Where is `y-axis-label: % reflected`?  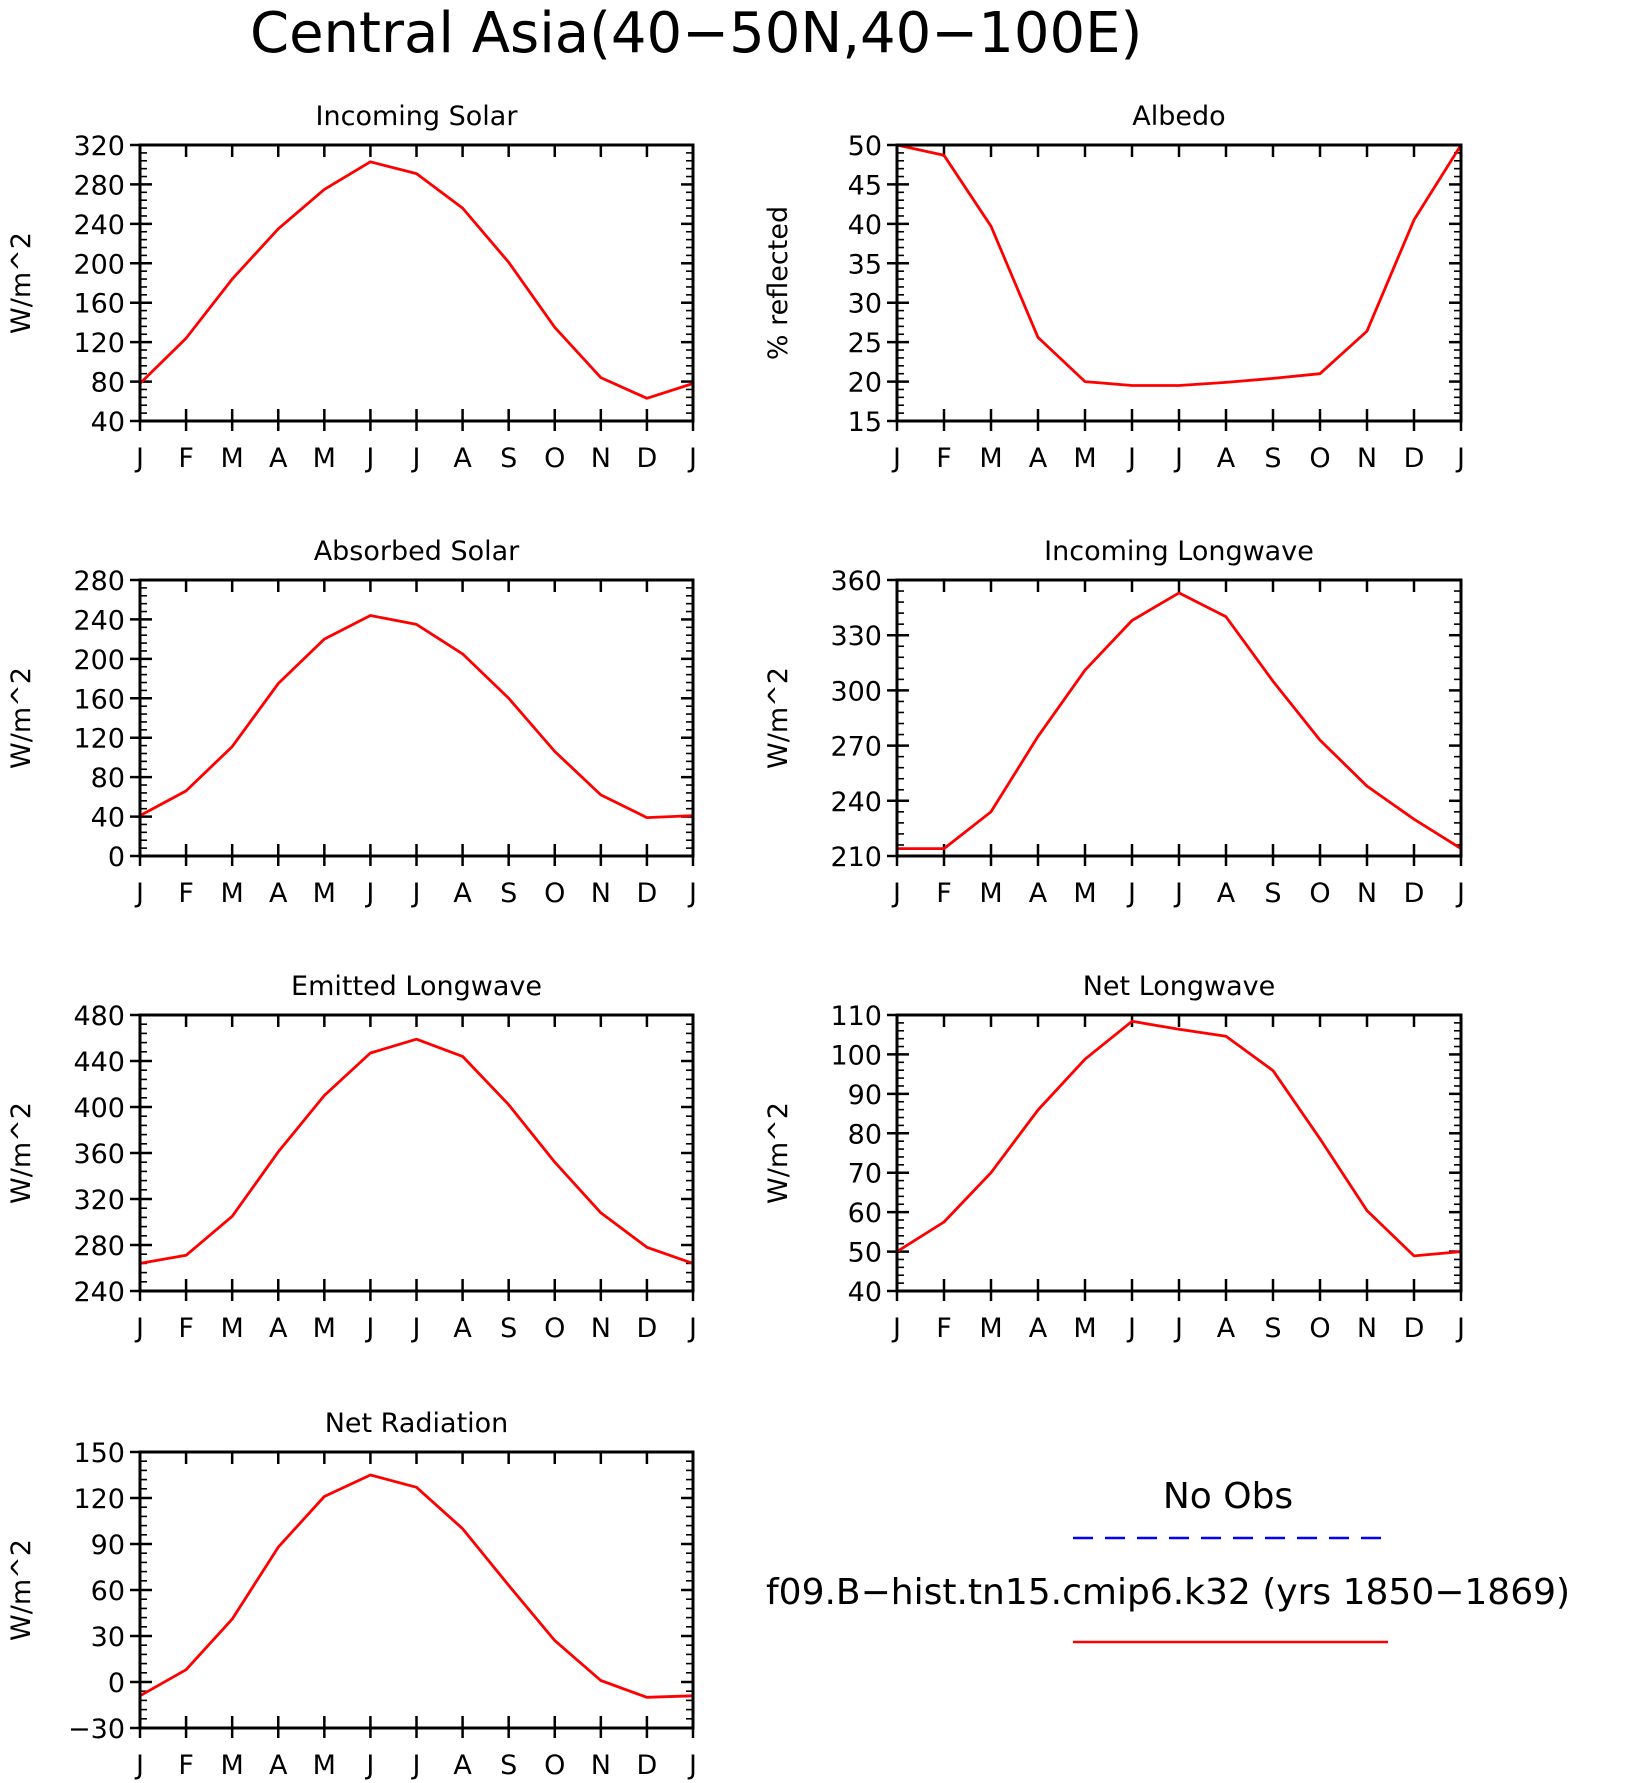
y-axis-label: % reflected is located at coordinates (778, 283).